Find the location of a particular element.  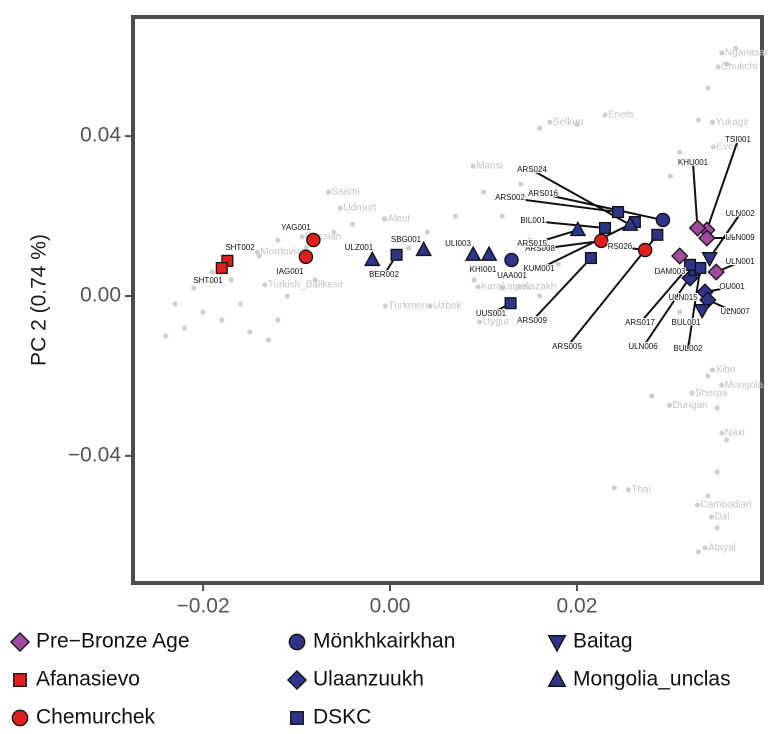

legend-label: Mongolia_unclas is located at coordinates (652, 679).